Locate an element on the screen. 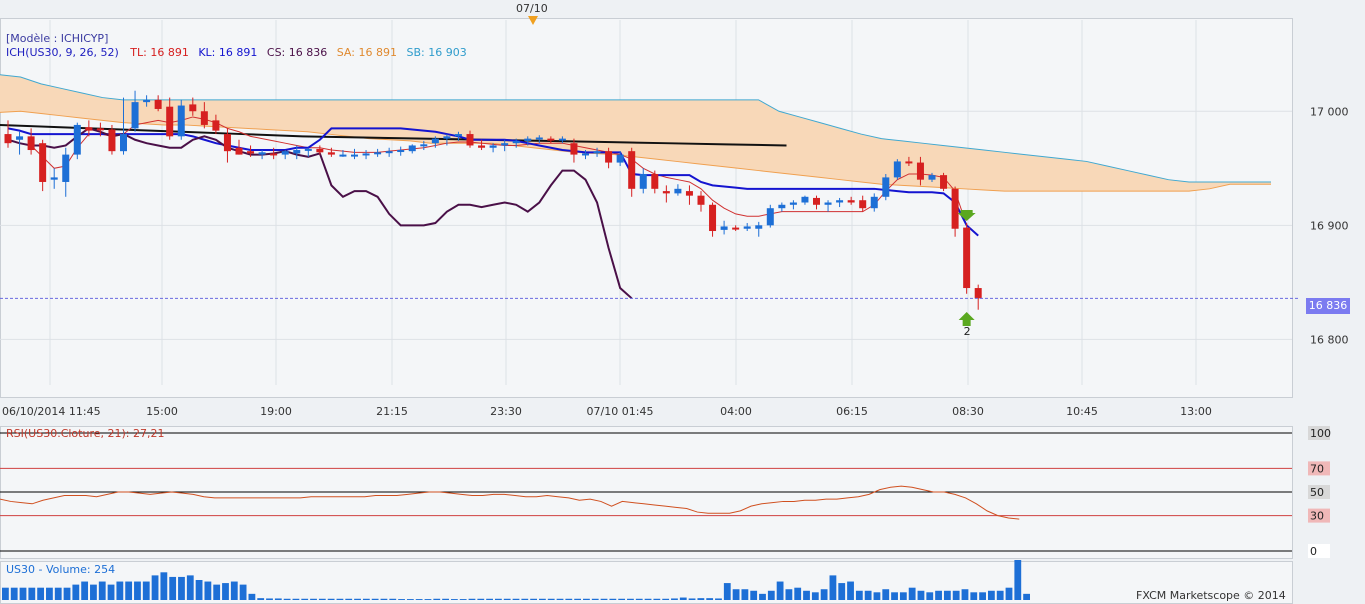 Image resolution: width=1365 pixels, height=604 pixels. time-tick-label: 21:15 is located at coordinates (392, 411).